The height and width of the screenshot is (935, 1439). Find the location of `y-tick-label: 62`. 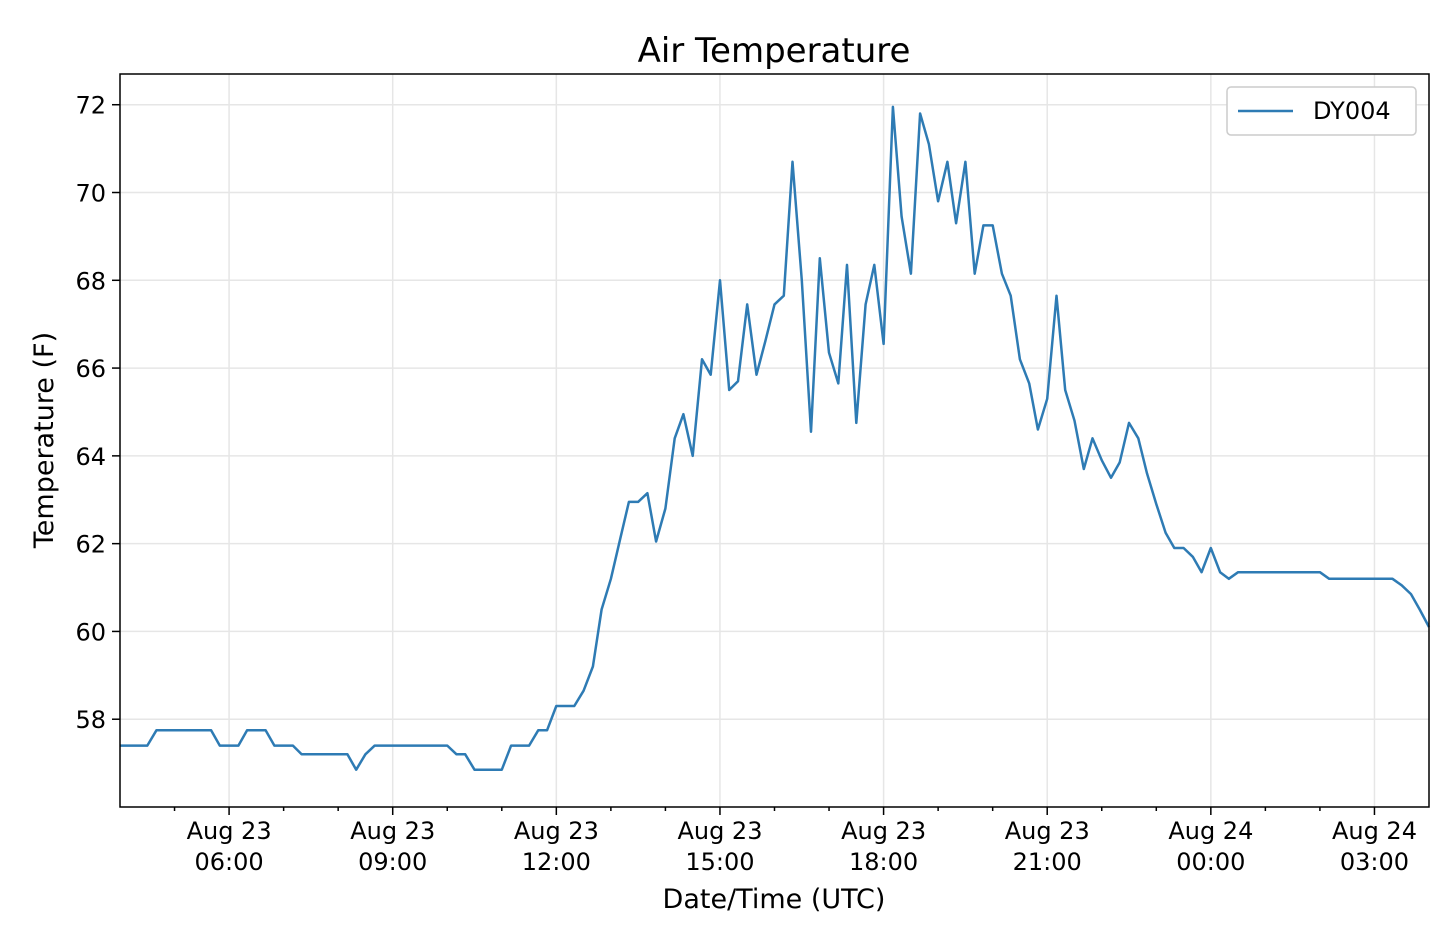

y-tick-label: 62 is located at coordinates (90, 545).